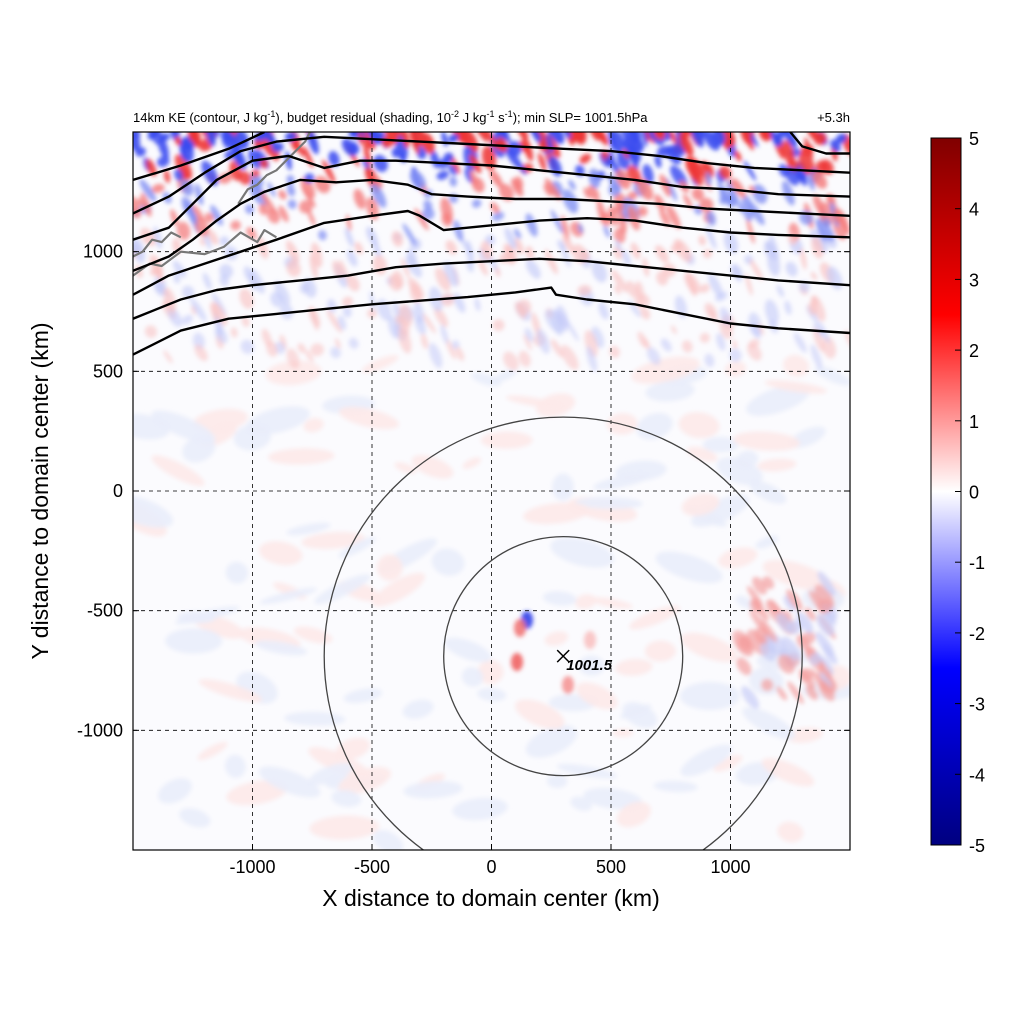 The height and width of the screenshot is (1024, 1024). I want to click on colorbar-tick-label: -2, so click(977, 634).